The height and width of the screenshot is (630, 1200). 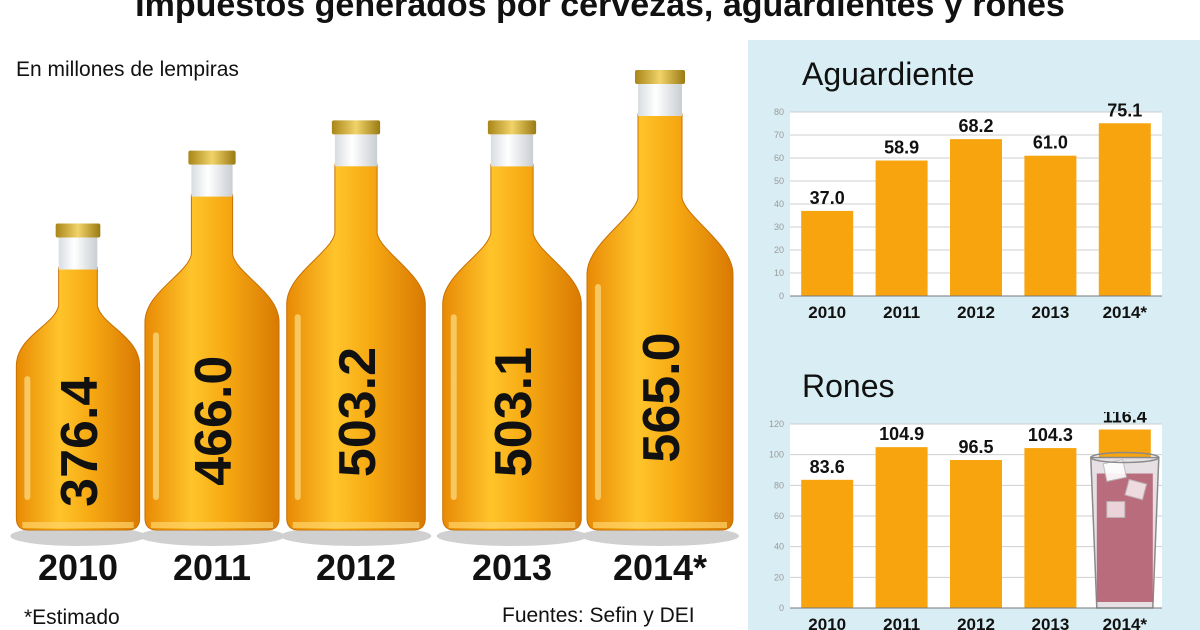 I want to click on y-tick-label: 30, so click(x=779, y=227).